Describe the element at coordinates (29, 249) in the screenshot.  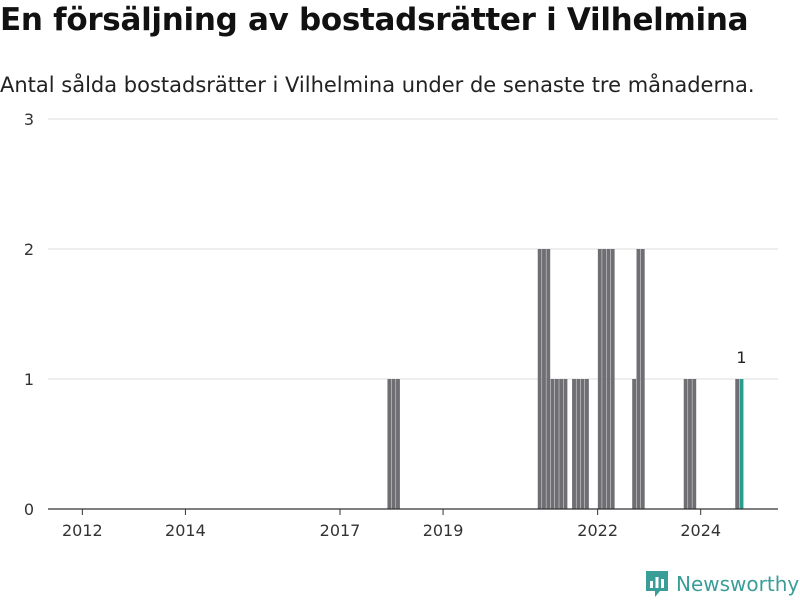
I see `y-tick-label: 2` at that location.